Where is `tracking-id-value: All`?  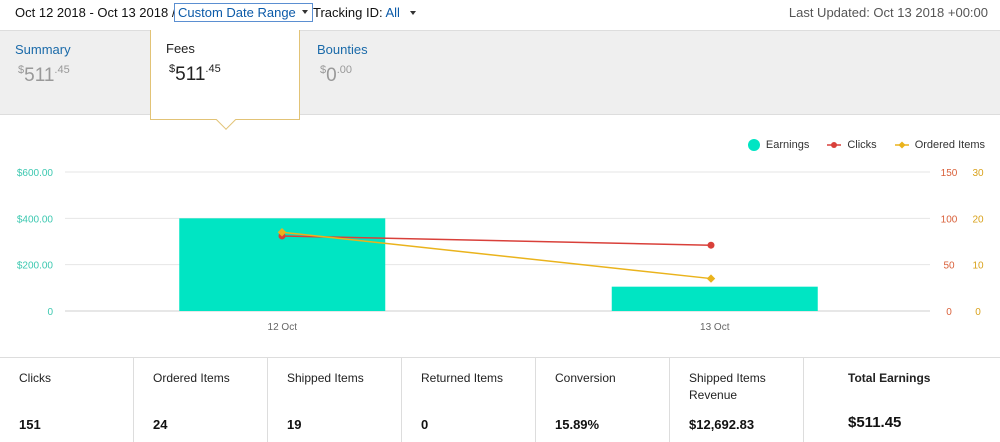
tracking-id-value: All is located at coordinates (392, 12).